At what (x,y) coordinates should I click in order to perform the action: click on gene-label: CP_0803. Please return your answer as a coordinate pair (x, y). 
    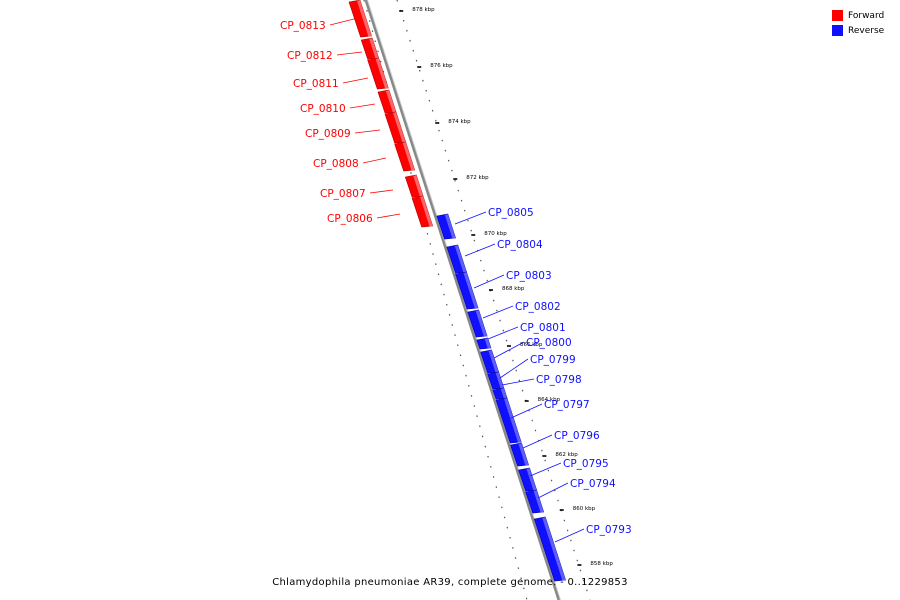
    Looking at the image, I should click on (529, 276).